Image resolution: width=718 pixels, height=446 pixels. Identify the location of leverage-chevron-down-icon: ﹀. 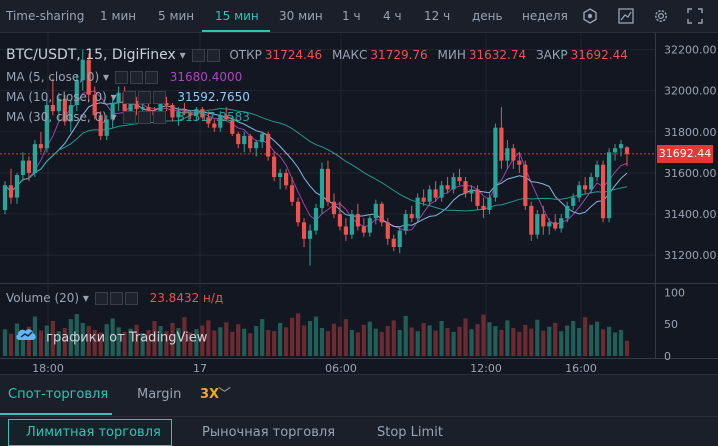
(225, 394).